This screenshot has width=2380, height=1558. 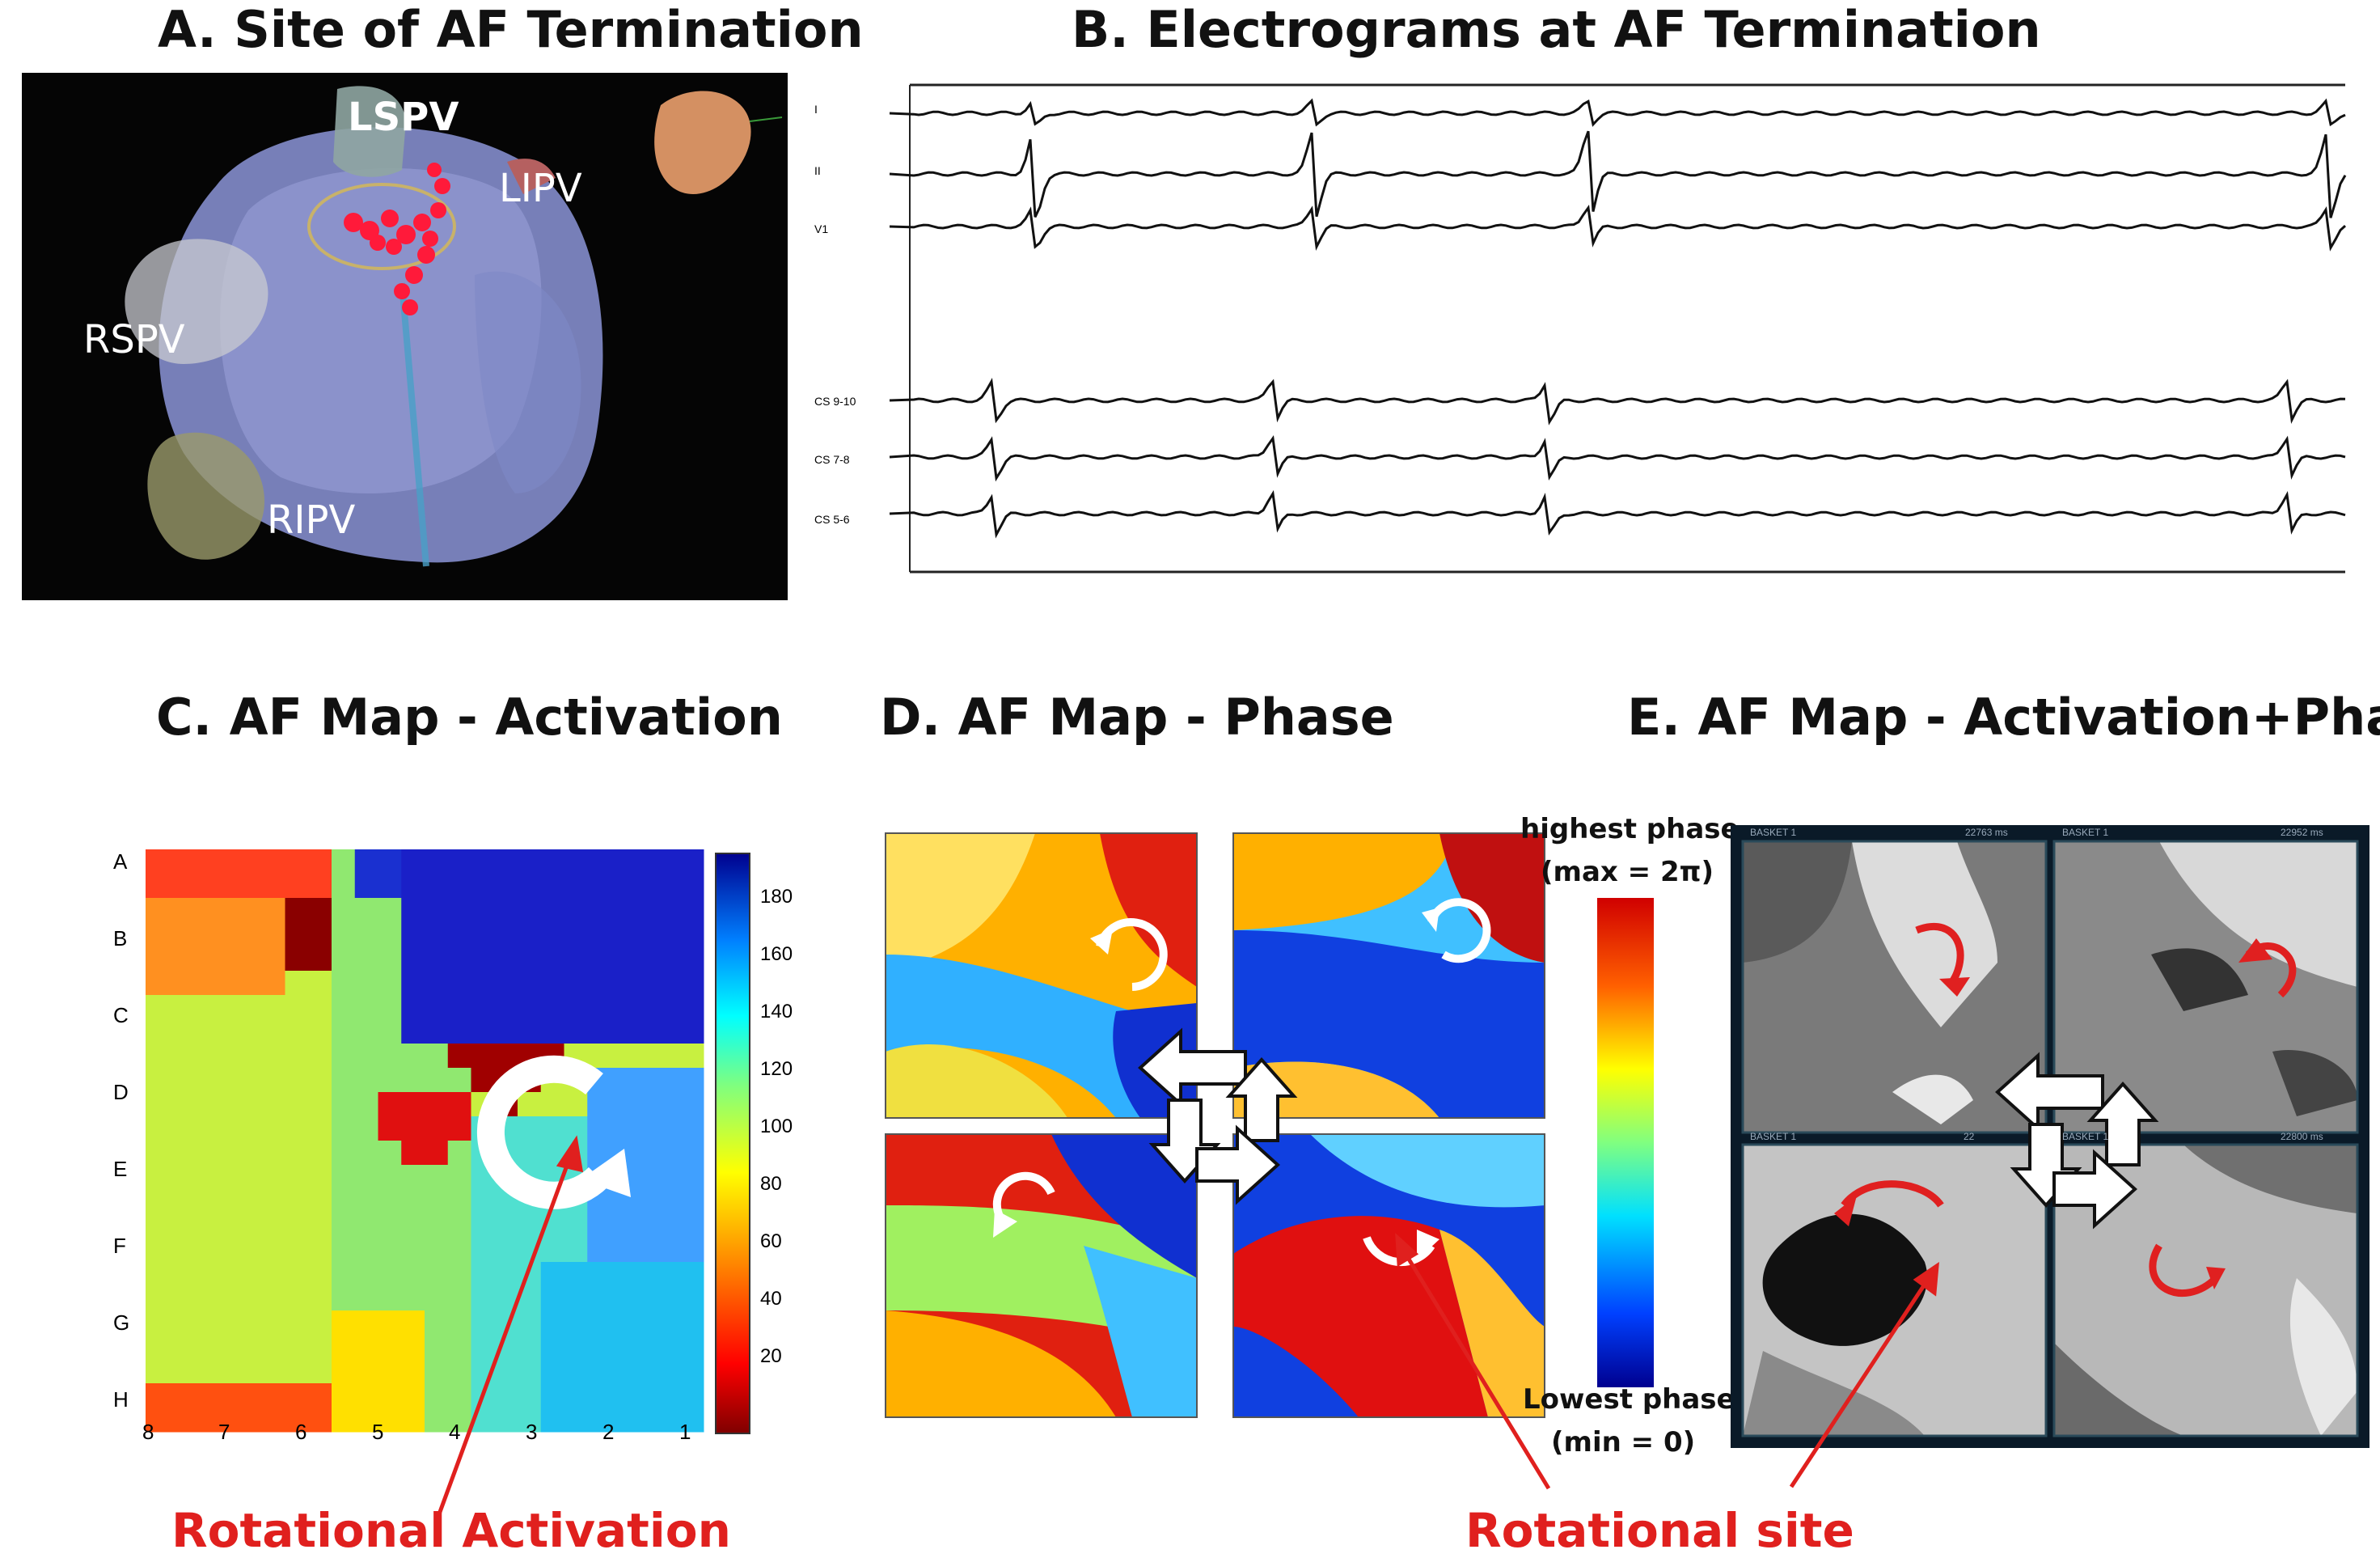 What do you see at coordinates (817, 170) in the screenshot?
I see `lead-label: II` at bounding box center [817, 170].